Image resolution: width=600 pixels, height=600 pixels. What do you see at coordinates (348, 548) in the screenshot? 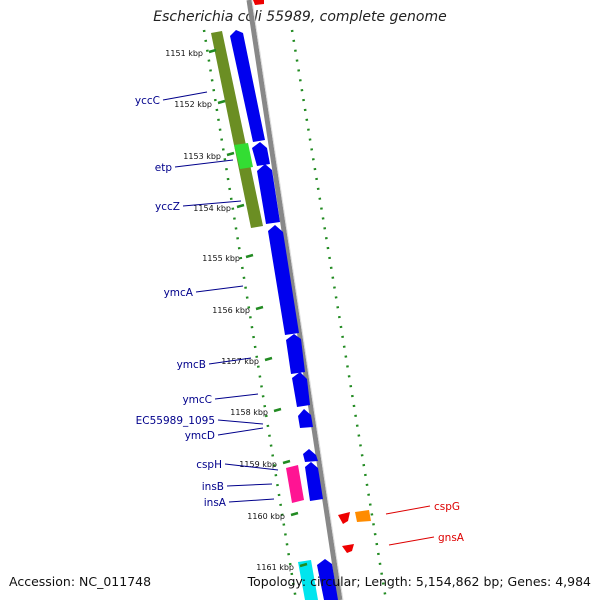
I see `gnsa-gene` at bounding box center [348, 548].